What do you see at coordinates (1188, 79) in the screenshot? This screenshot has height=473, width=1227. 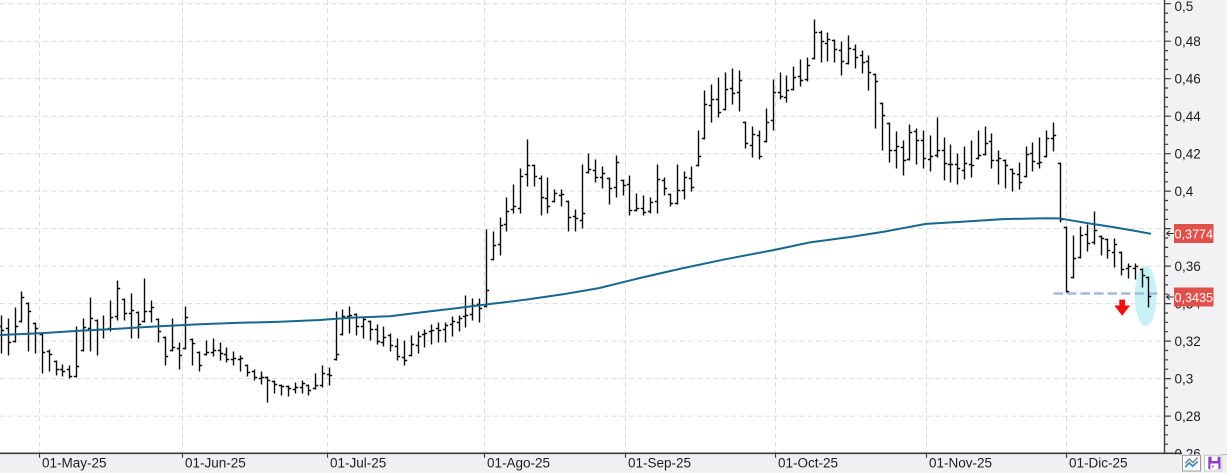 I see `svg-text: 0,46` at bounding box center [1188, 79].